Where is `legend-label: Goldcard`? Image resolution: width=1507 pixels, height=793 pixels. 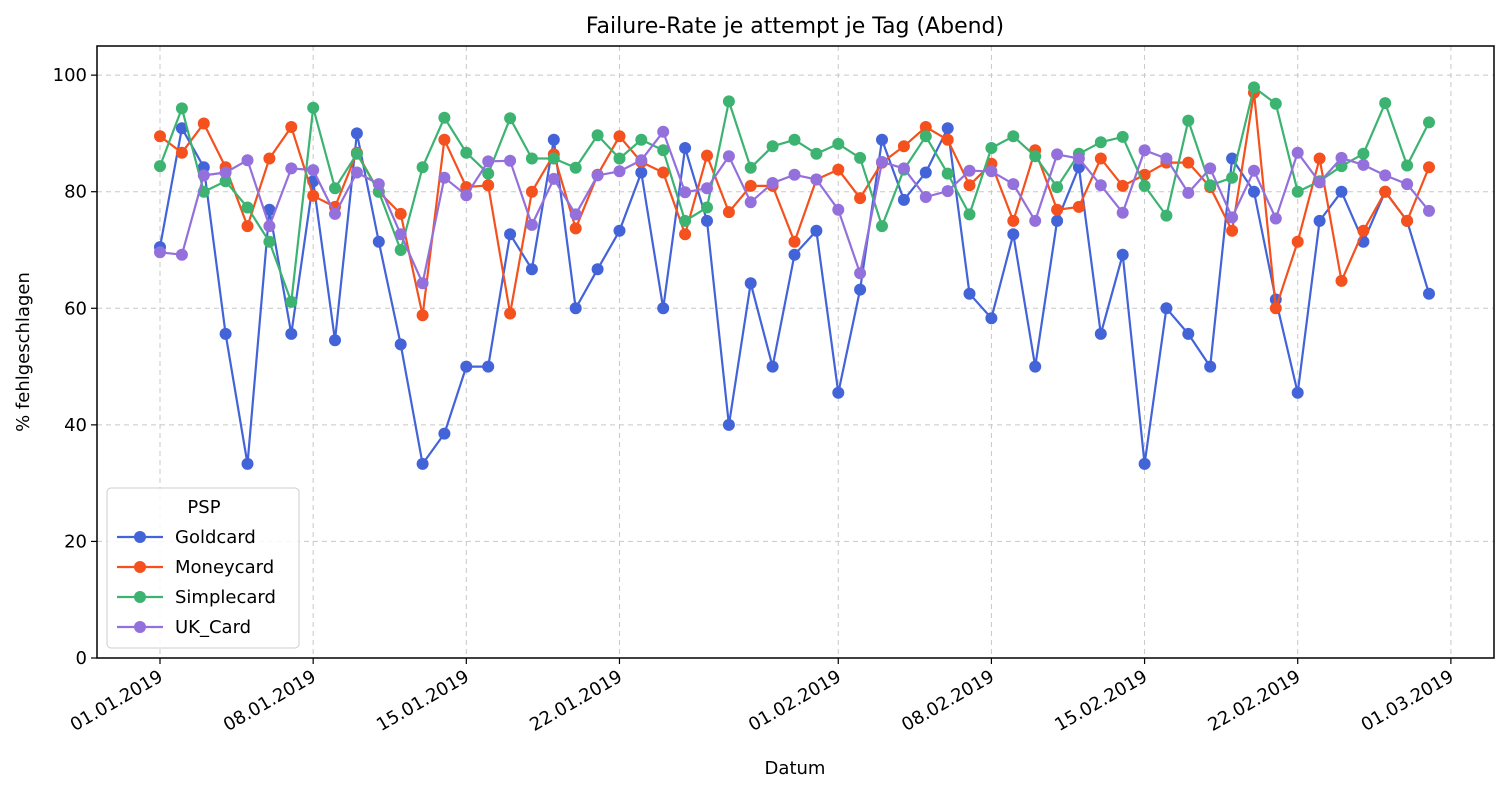 legend-label: Goldcard is located at coordinates (215, 537).